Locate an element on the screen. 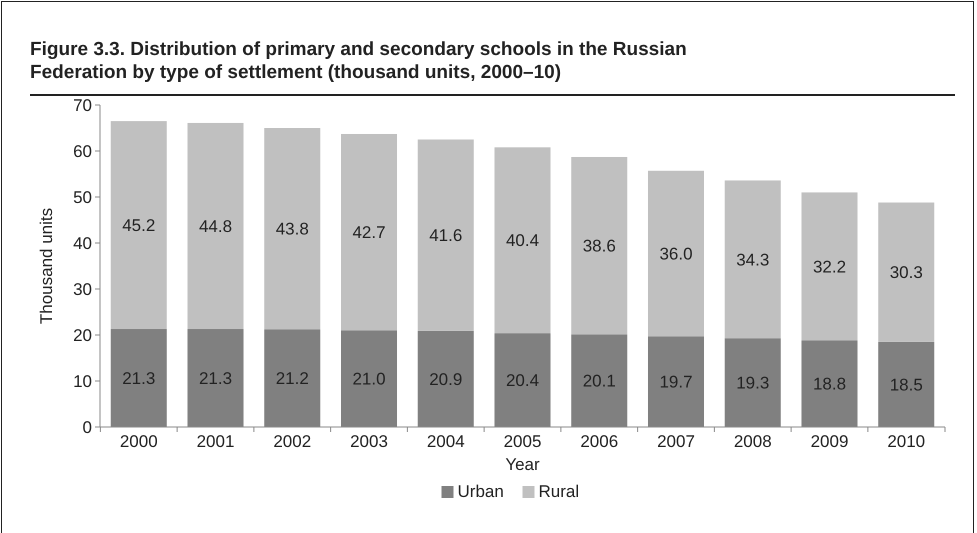  x-tick-label: 2005 is located at coordinates (523, 441).